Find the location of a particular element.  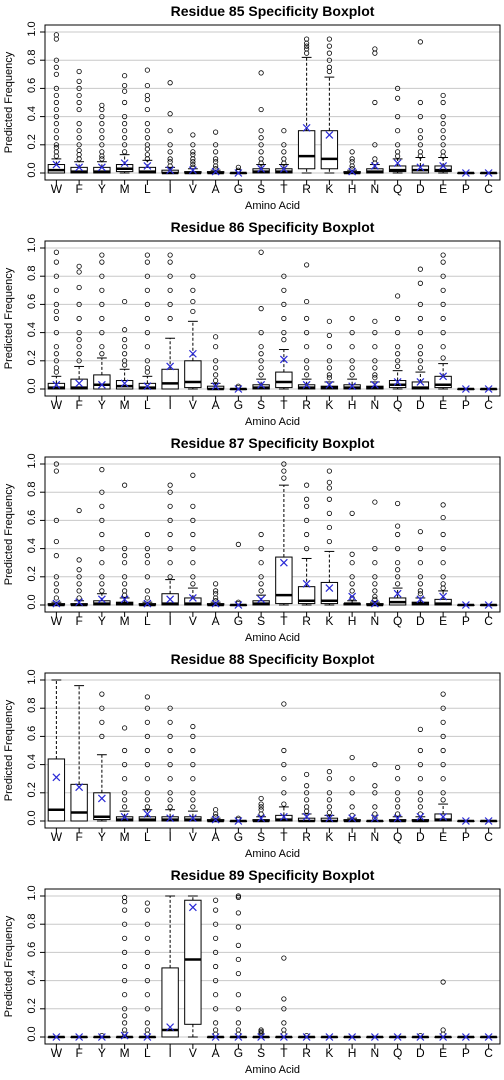

box-N is located at coordinates (375, 553).